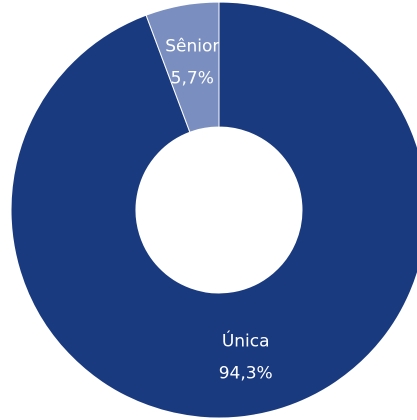 Image resolution: width=417 pixels, height=420 pixels. What do you see at coordinates (192, 46) in the screenshot?
I see `slice-label: Sênior` at bounding box center [192, 46].